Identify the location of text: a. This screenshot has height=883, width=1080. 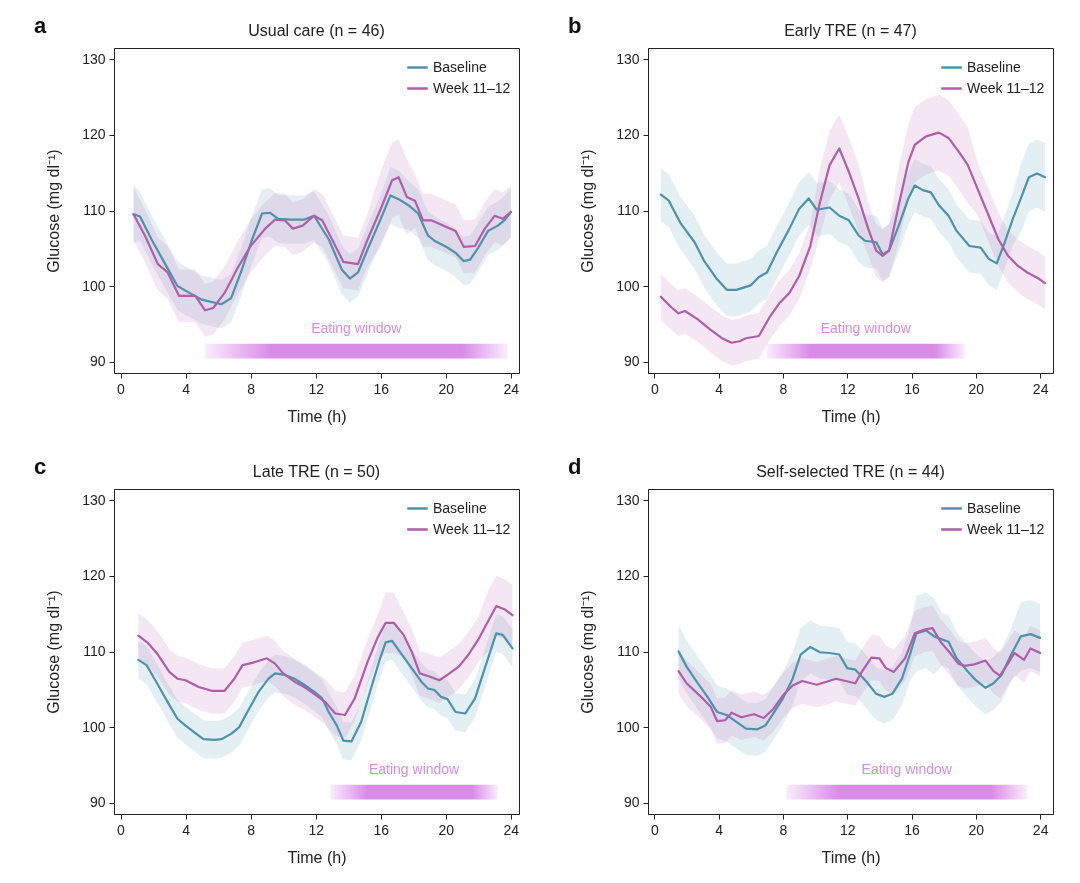
(40, 25).